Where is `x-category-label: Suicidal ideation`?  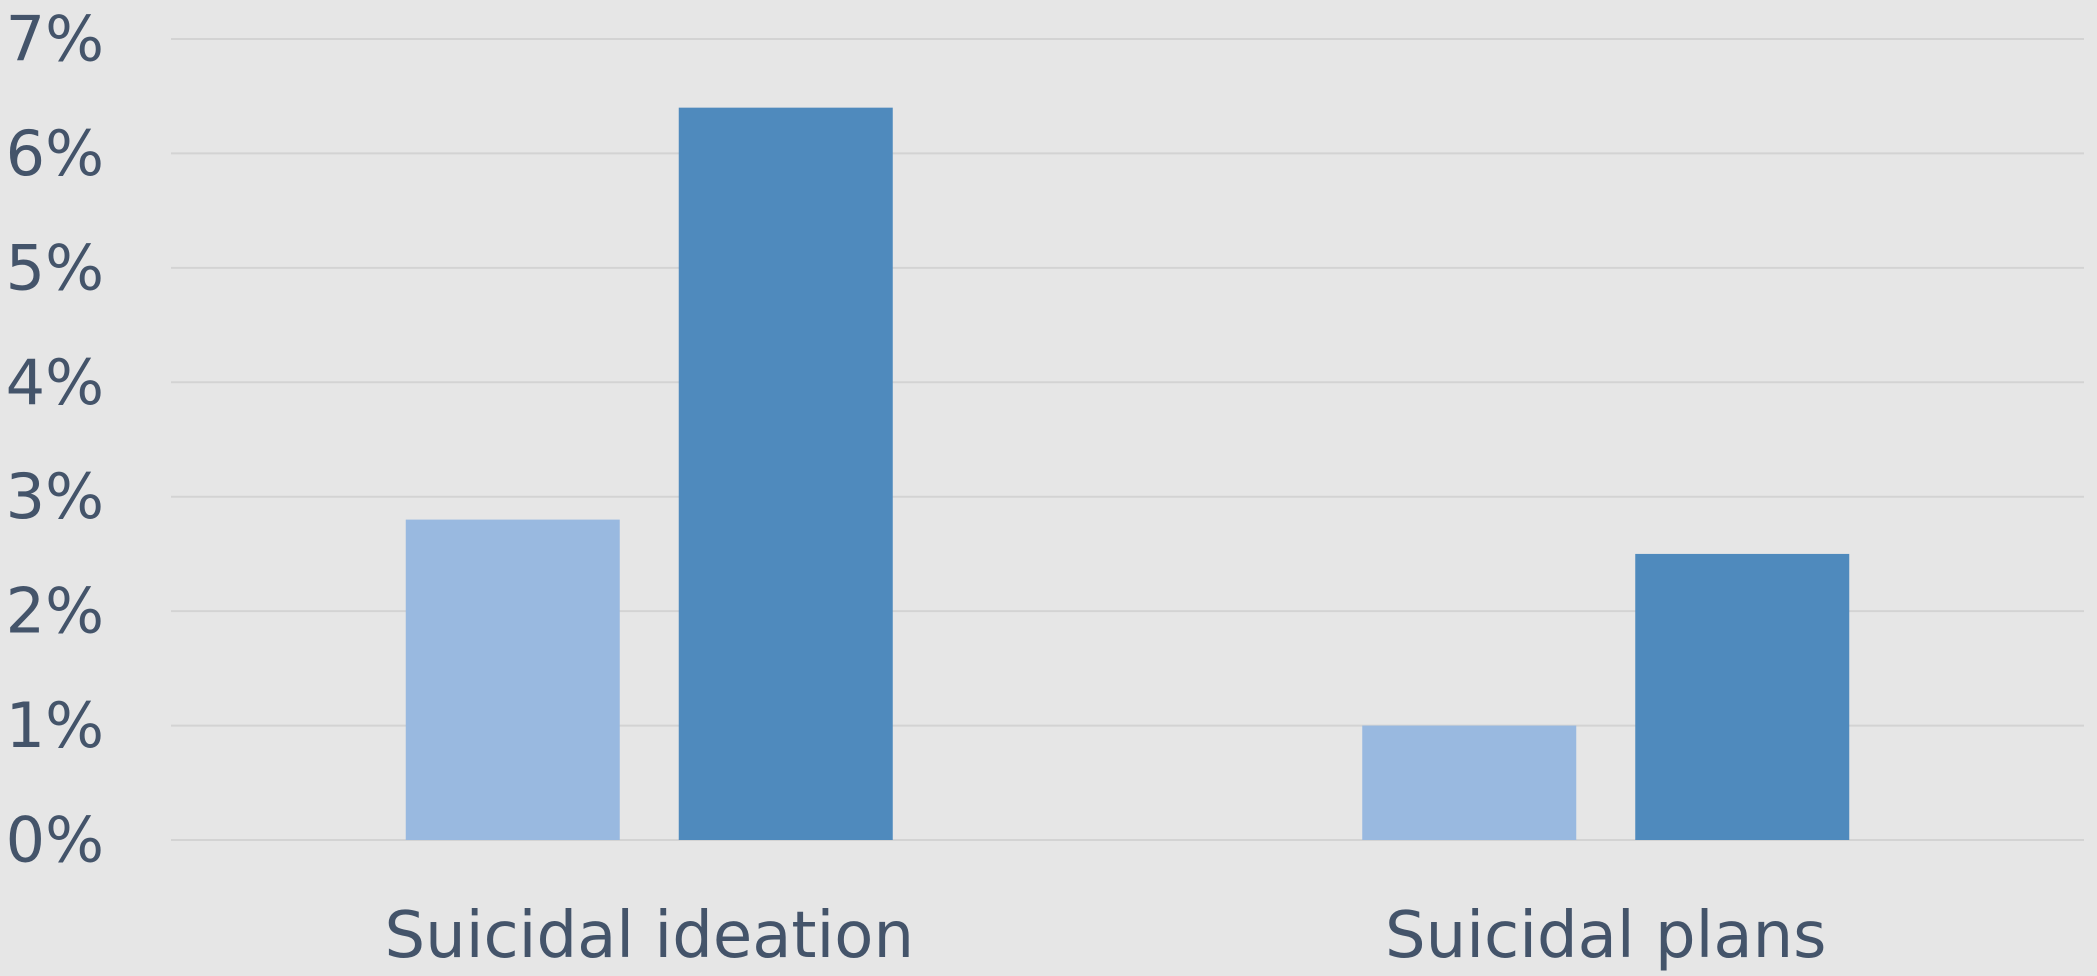 x-category-label: Suicidal ideation is located at coordinates (650, 936).